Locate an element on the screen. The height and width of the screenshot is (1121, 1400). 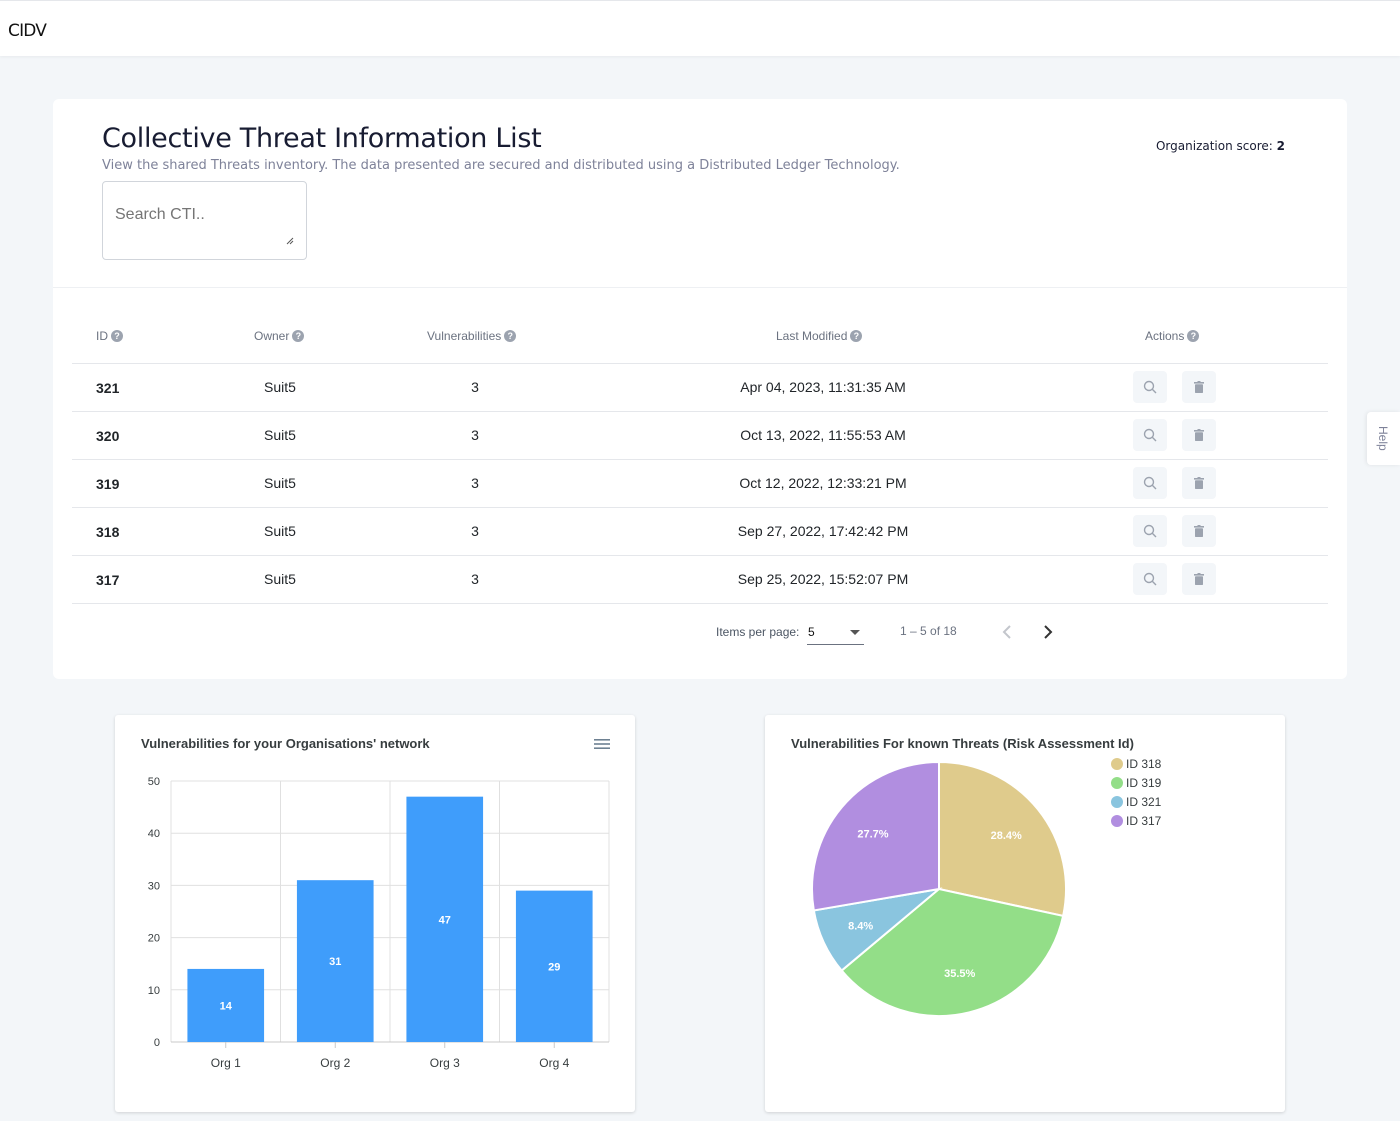
row-id: 320 is located at coordinates (108, 436).